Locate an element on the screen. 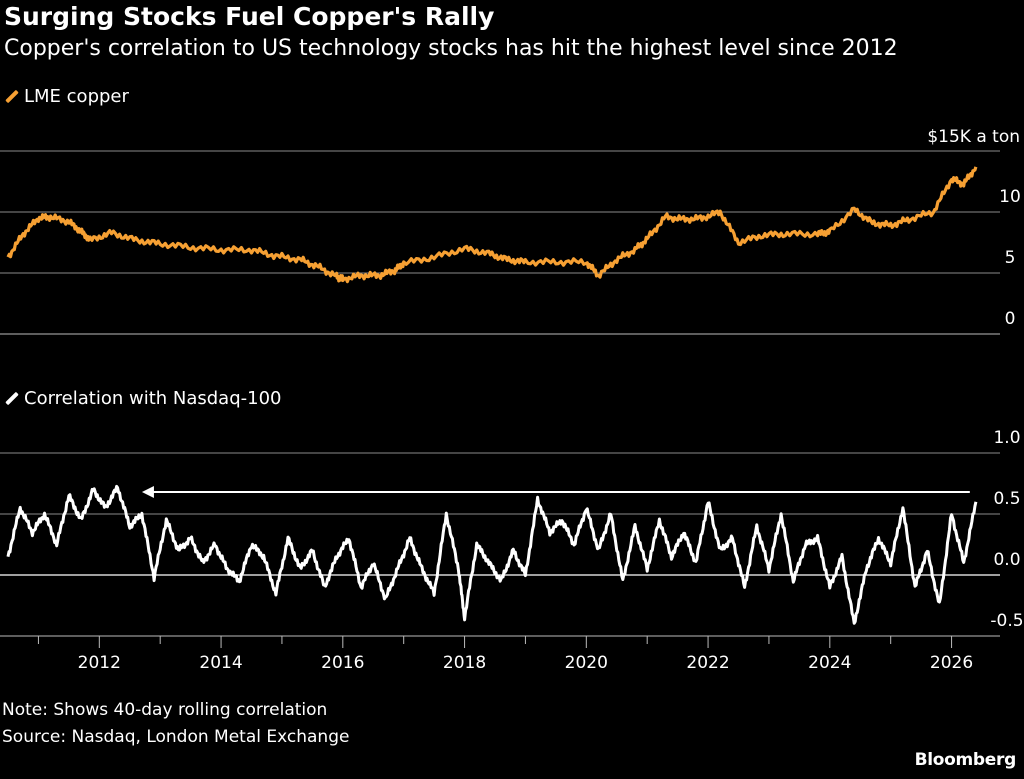  chart-title: Surging Stocks Fuel Copper's Rally is located at coordinates (249, 16).